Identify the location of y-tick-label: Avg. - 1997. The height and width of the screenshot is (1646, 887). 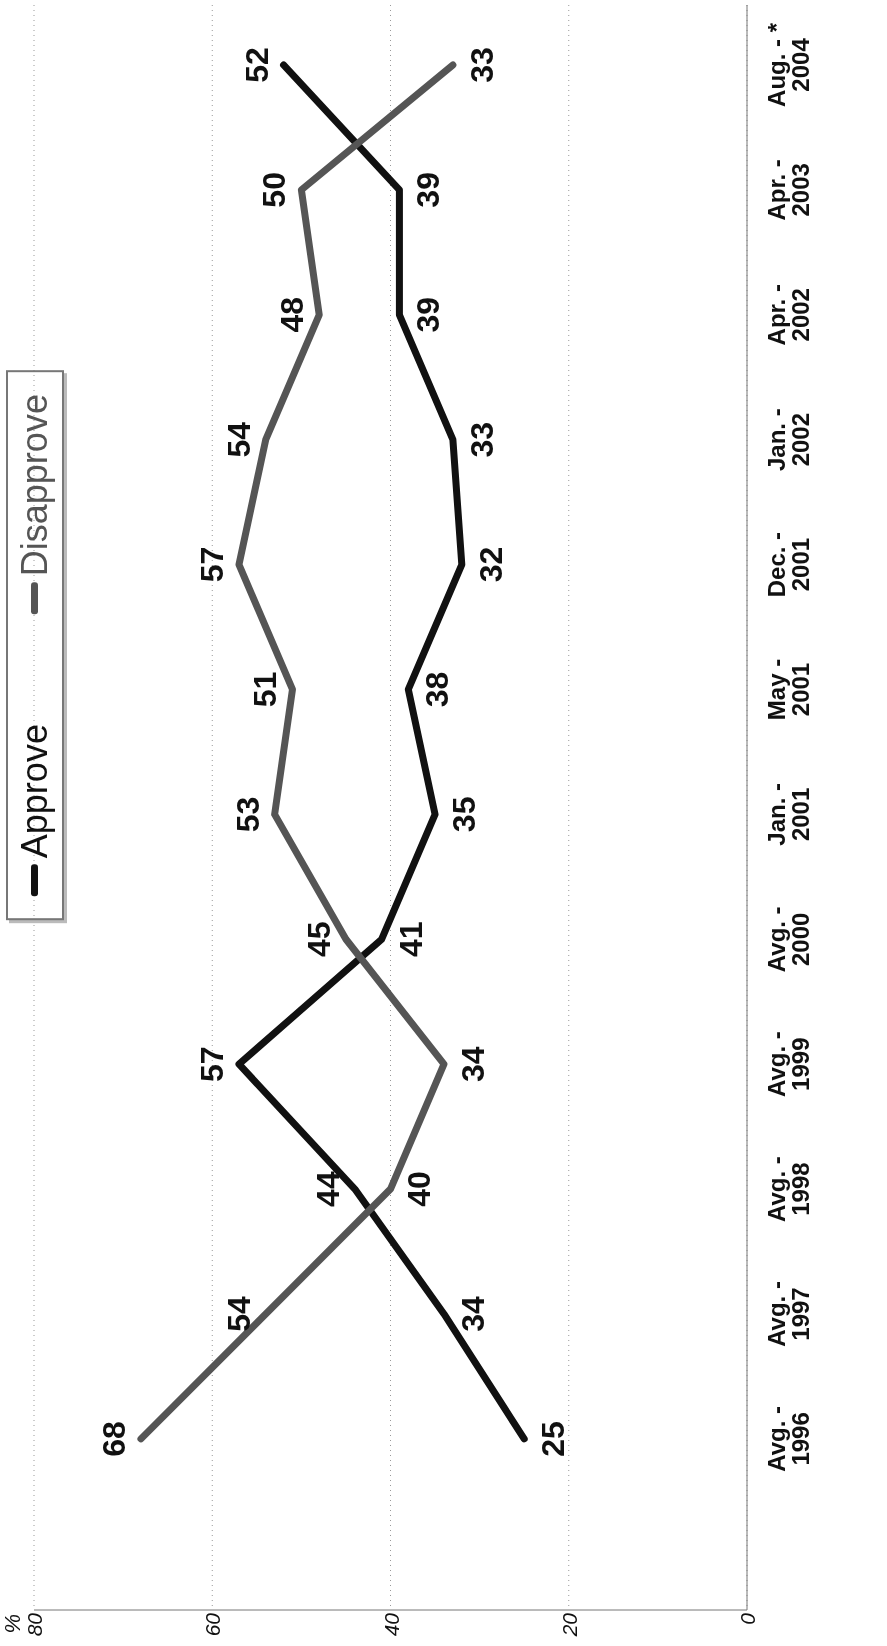
(788, 1314).